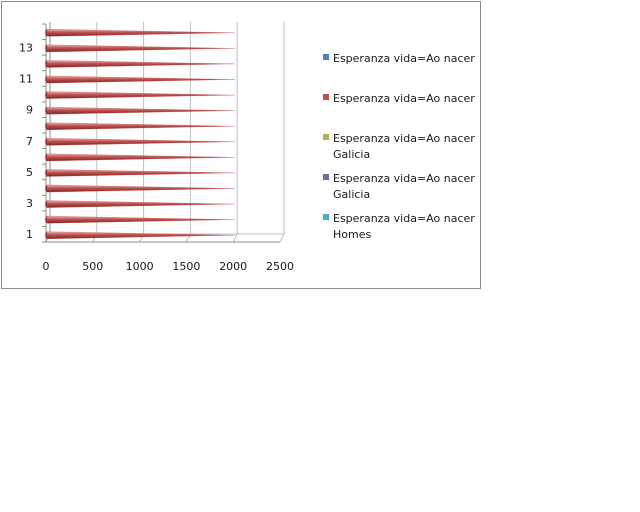  I want to click on x-tick-labels: 0 500 1000 1500 2000 2500, so click(169, 266).